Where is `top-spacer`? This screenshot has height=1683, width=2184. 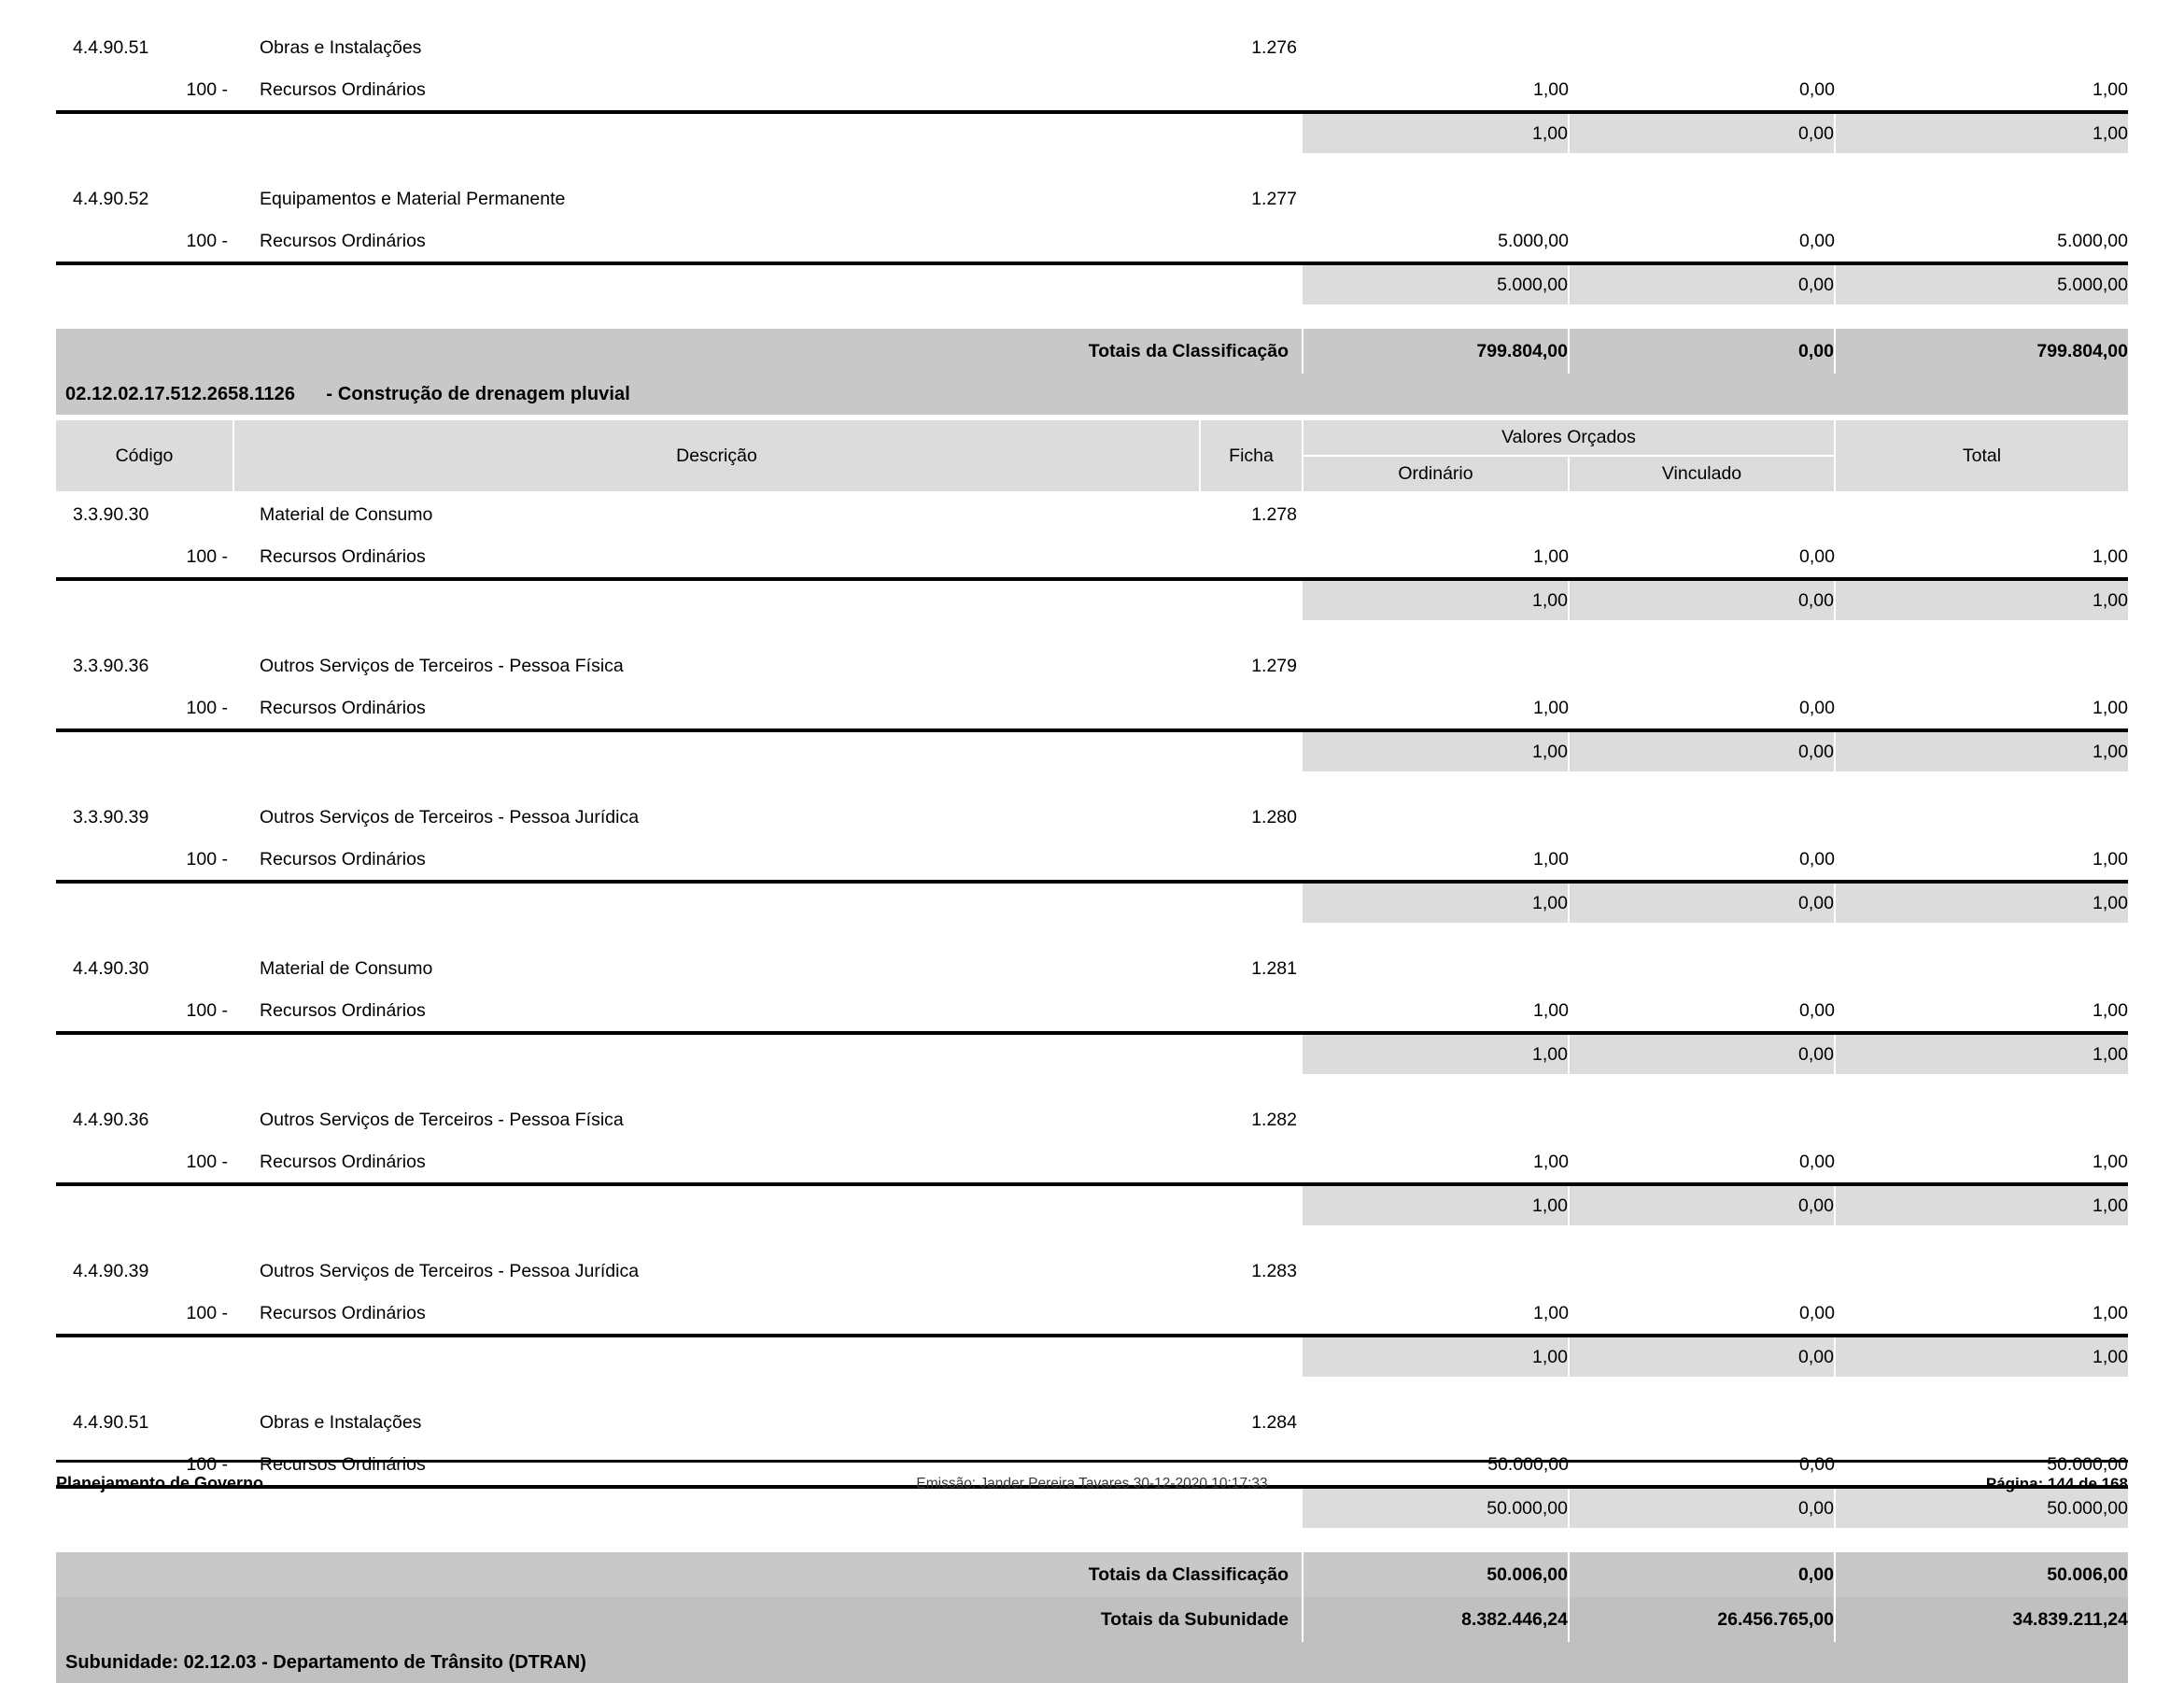 top-spacer is located at coordinates (1092, 13).